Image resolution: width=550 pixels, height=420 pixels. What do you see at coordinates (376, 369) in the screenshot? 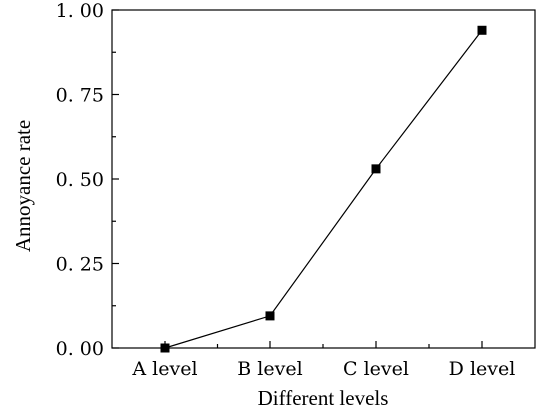
I see `x-tick-label: C level` at bounding box center [376, 369].